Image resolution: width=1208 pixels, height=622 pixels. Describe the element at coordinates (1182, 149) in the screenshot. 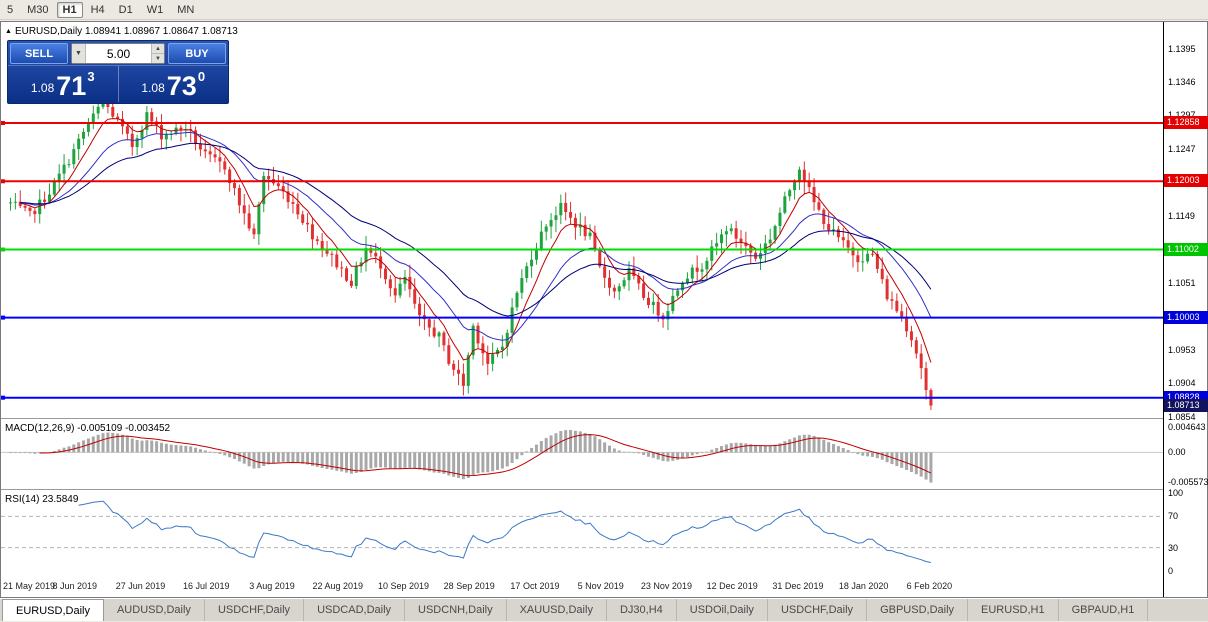

I see `price-axis-tick: 1.1247` at that location.